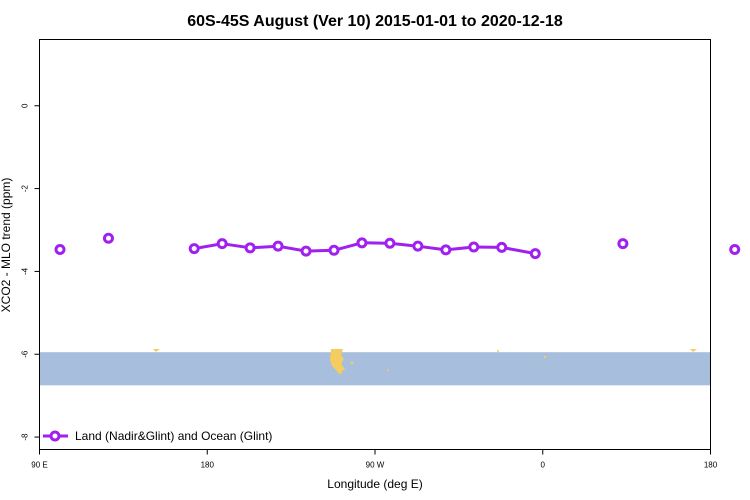 This screenshot has height=500, width=750. I want to click on y-tick-label: -4, so click(25, 271).